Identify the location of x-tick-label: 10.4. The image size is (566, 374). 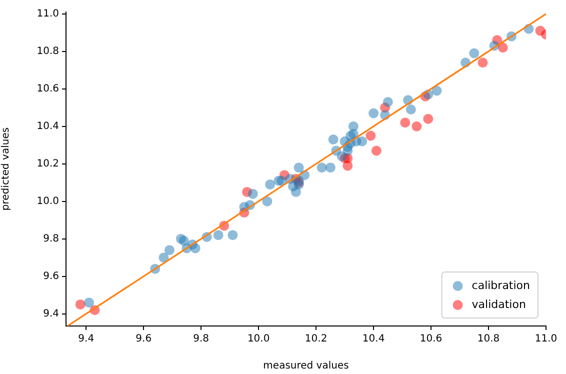
(373, 339).